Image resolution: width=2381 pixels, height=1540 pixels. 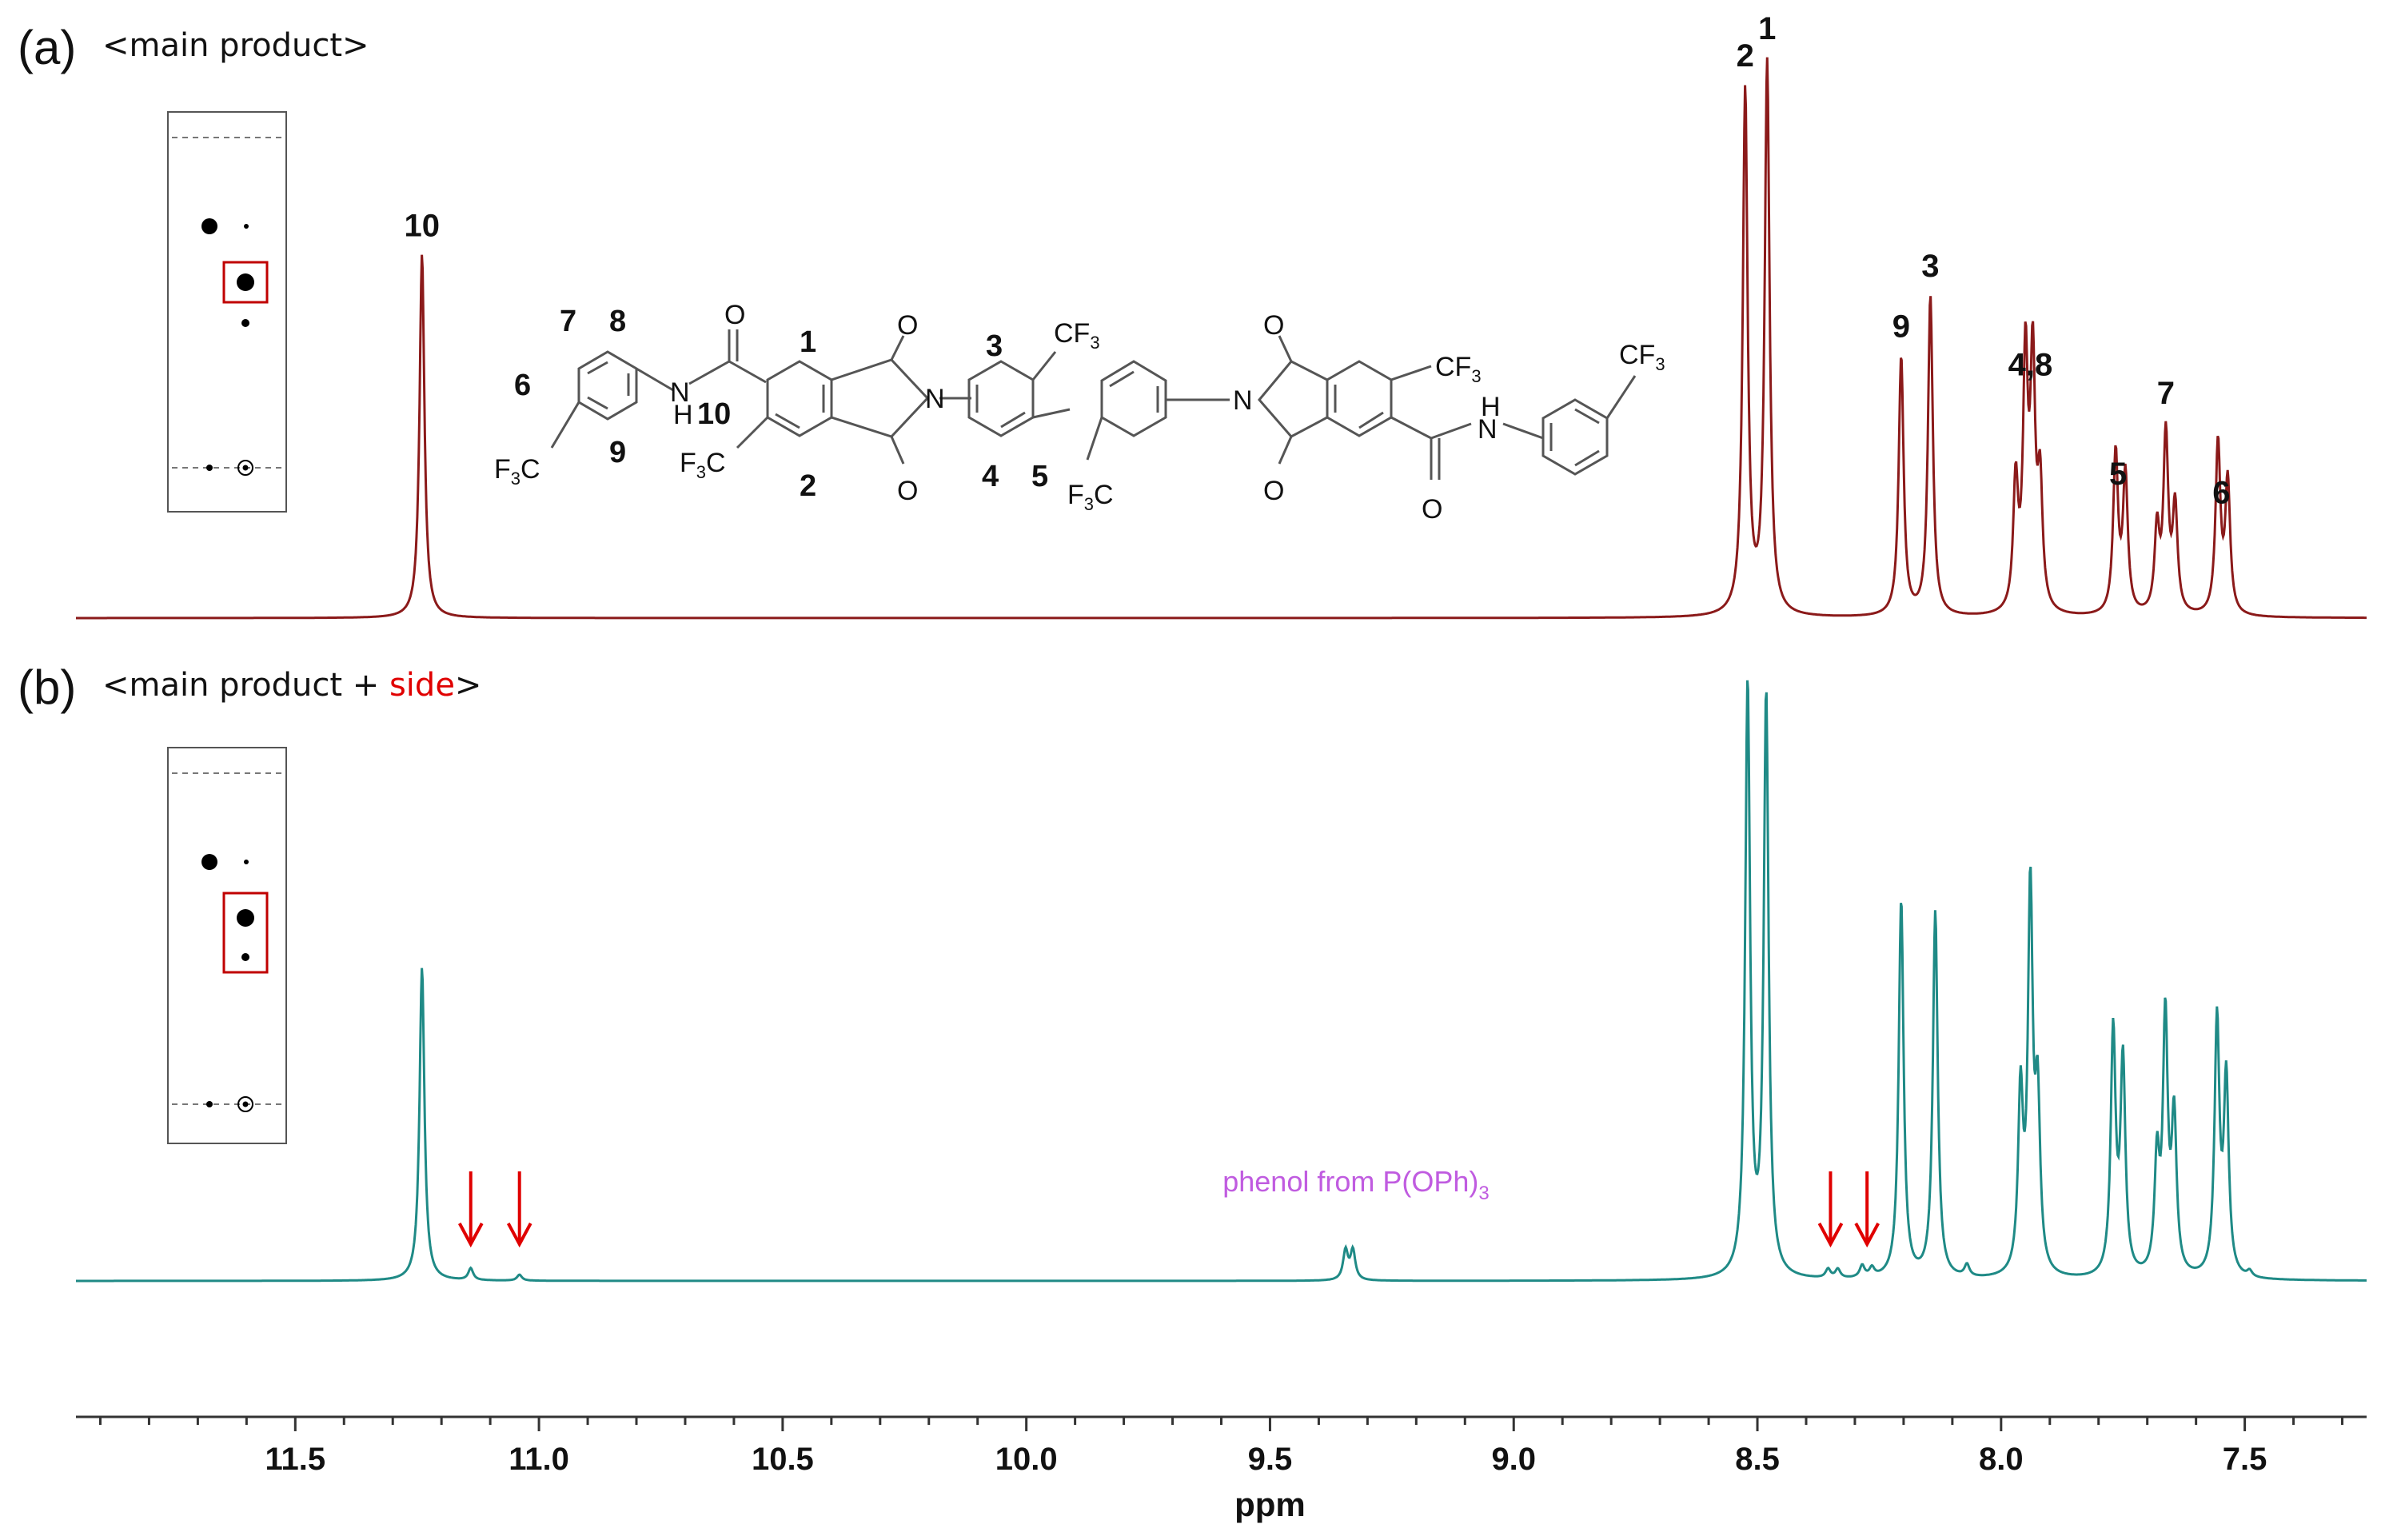 I want to click on x-tick-label: 11.0, so click(x=539, y=1459).